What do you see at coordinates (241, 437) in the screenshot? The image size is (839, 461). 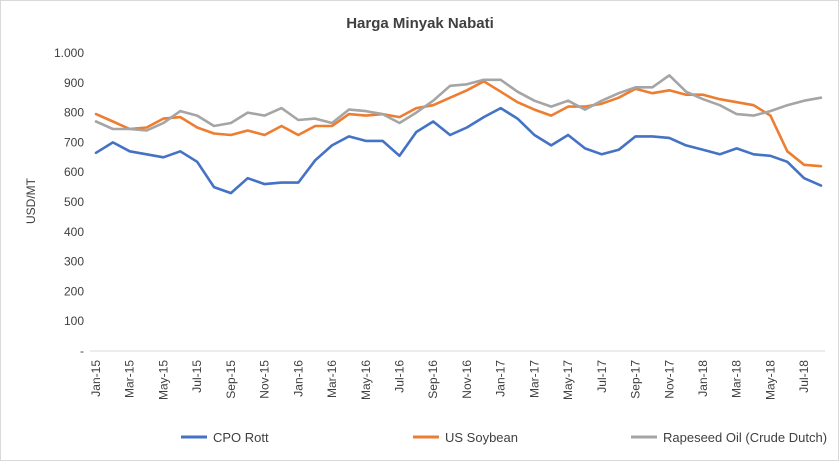 I see `legend-label: CPO Rott` at bounding box center [241, 437].